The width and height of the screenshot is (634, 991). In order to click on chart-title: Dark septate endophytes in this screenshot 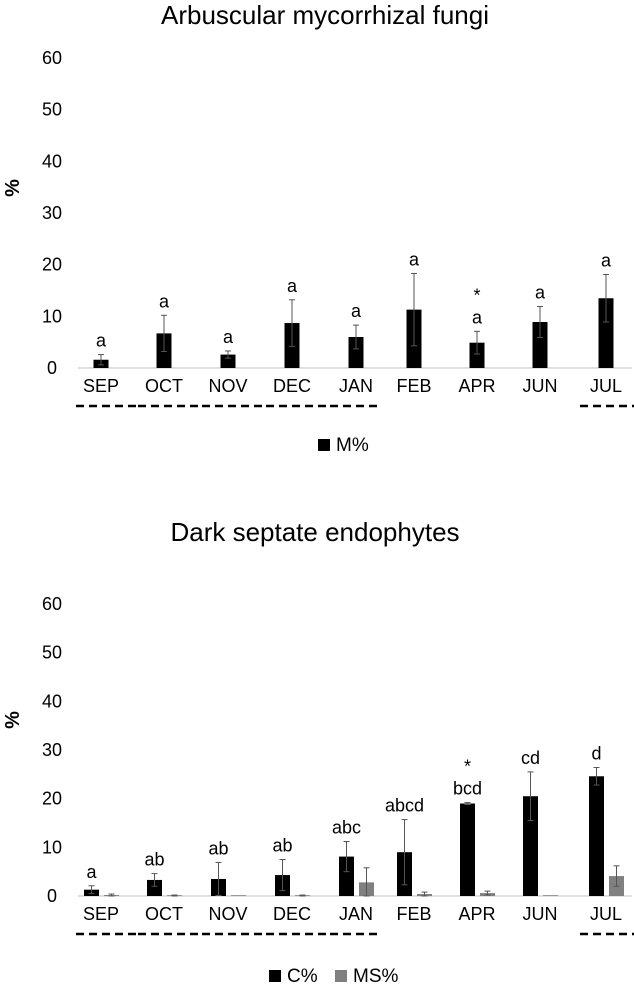, I will do `click(314, 532)`.